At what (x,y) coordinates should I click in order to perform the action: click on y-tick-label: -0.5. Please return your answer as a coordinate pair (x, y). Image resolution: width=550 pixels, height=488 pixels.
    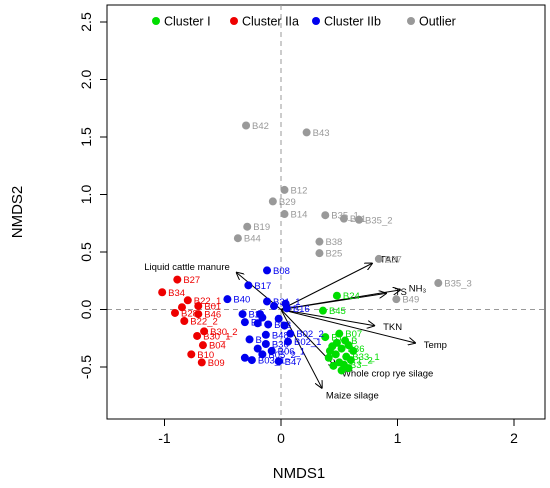
    Looking at the image, I should click on (86, 367).